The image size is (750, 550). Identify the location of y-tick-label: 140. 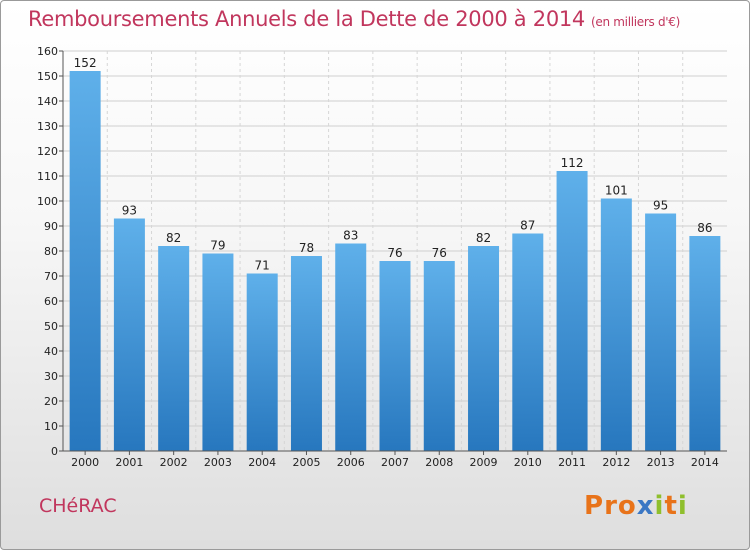
(47, 101).